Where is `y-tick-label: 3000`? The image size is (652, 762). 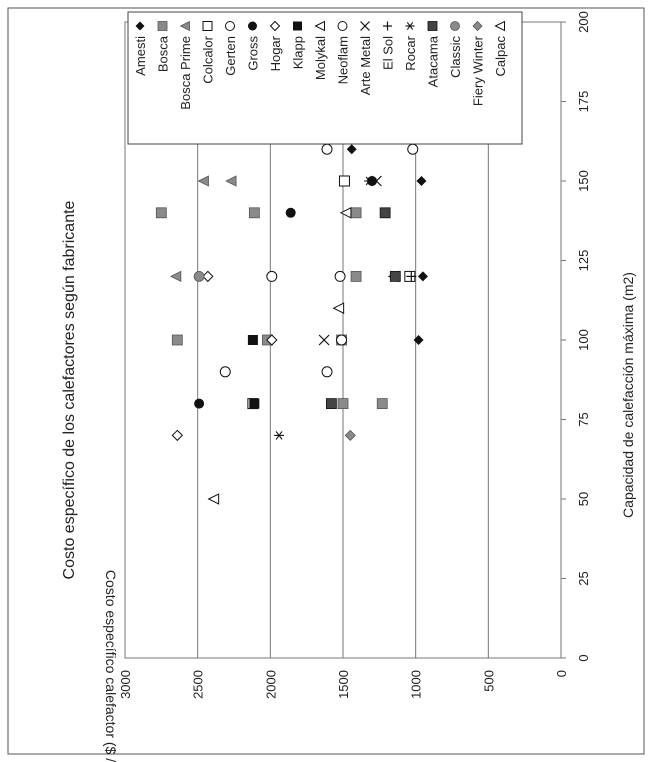 y-tick-label: 3000 is located at coordinates (125, 684).